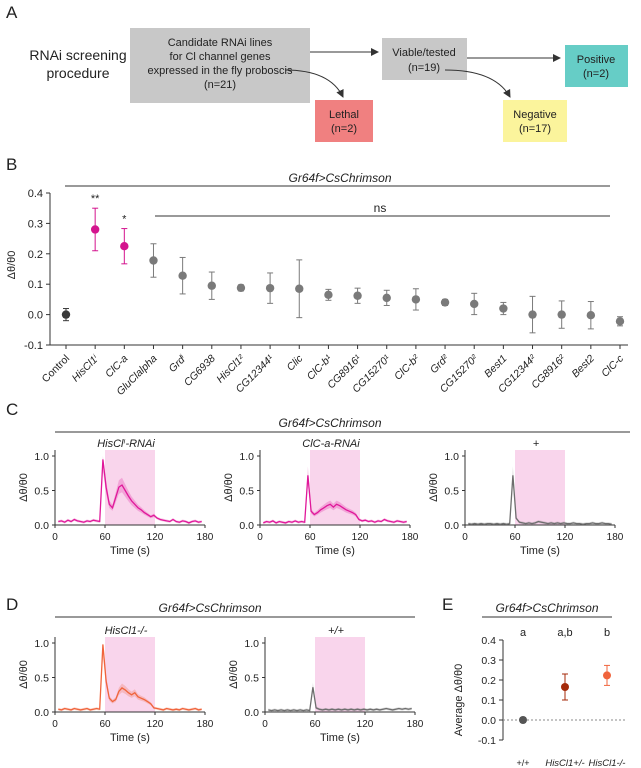  What do you see at coordinates (178, 364) in the screenshot?
I see `panel-b-xtick-label: Grdⁱ` at bounding box center [178, 364].